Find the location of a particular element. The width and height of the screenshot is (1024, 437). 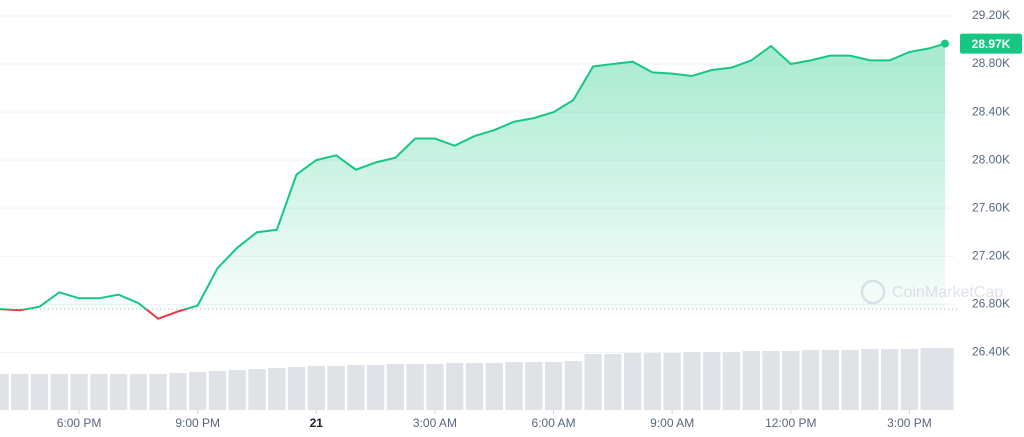

y-tick-label: 28.40K is located at coordinates (991, 111).